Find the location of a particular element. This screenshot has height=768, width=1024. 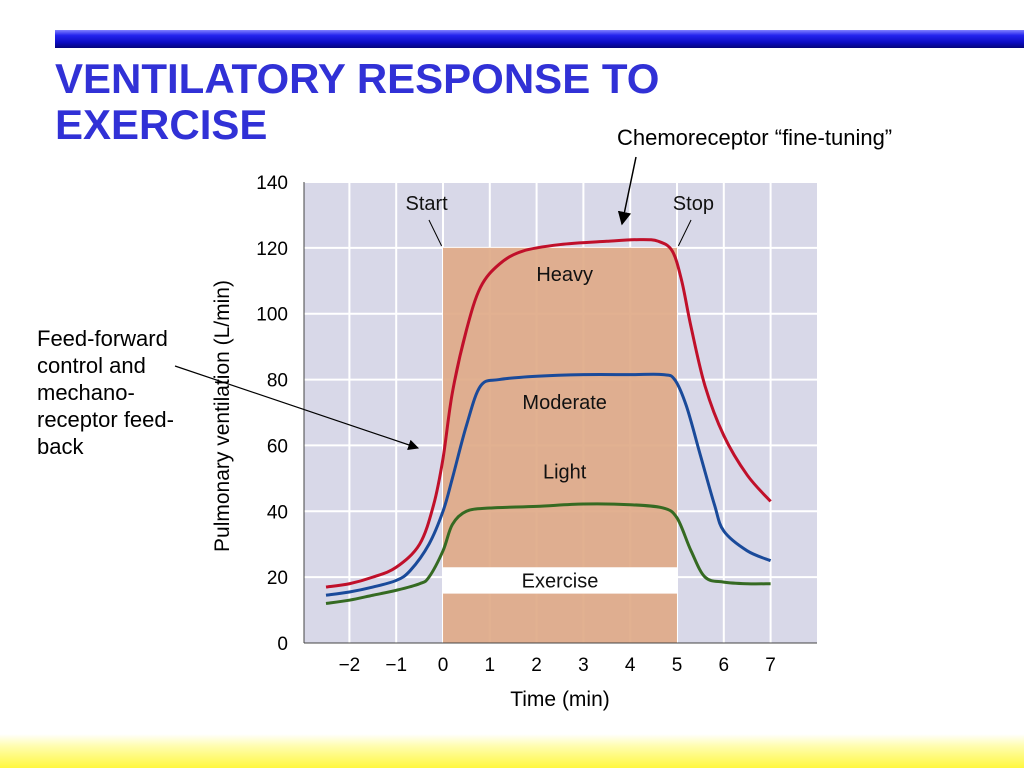

x-tick-label: 5 is located at coordinates (677, 665).